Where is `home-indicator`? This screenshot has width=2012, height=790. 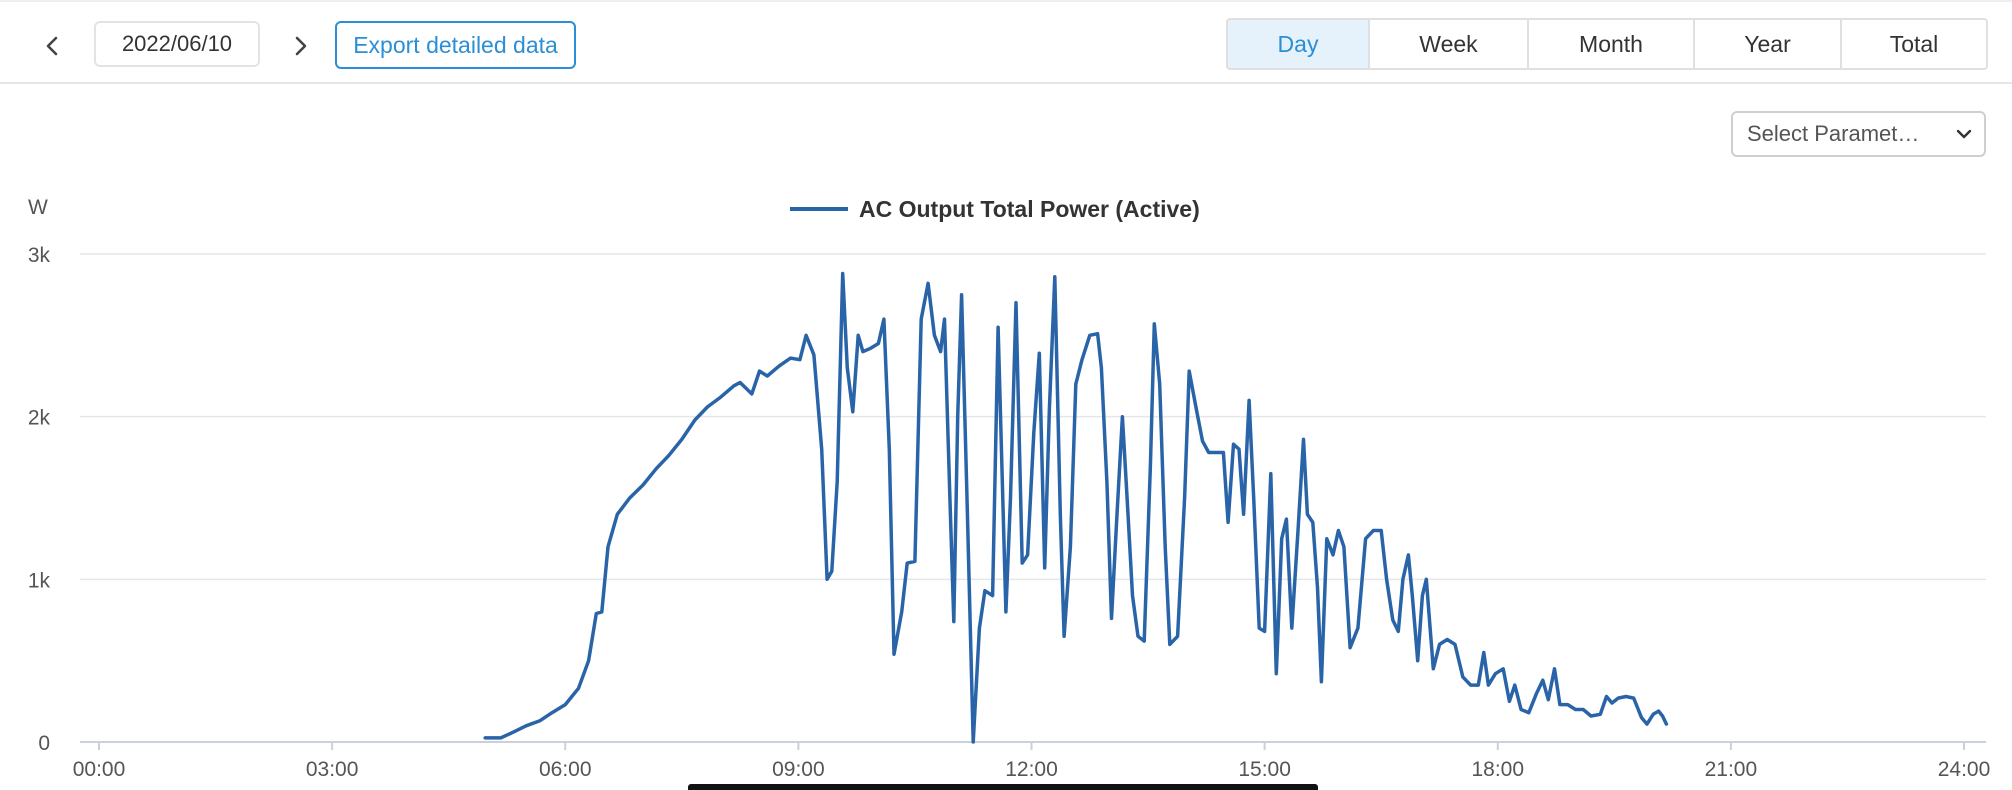
home-indicator is located at coordinates (1003, 787).